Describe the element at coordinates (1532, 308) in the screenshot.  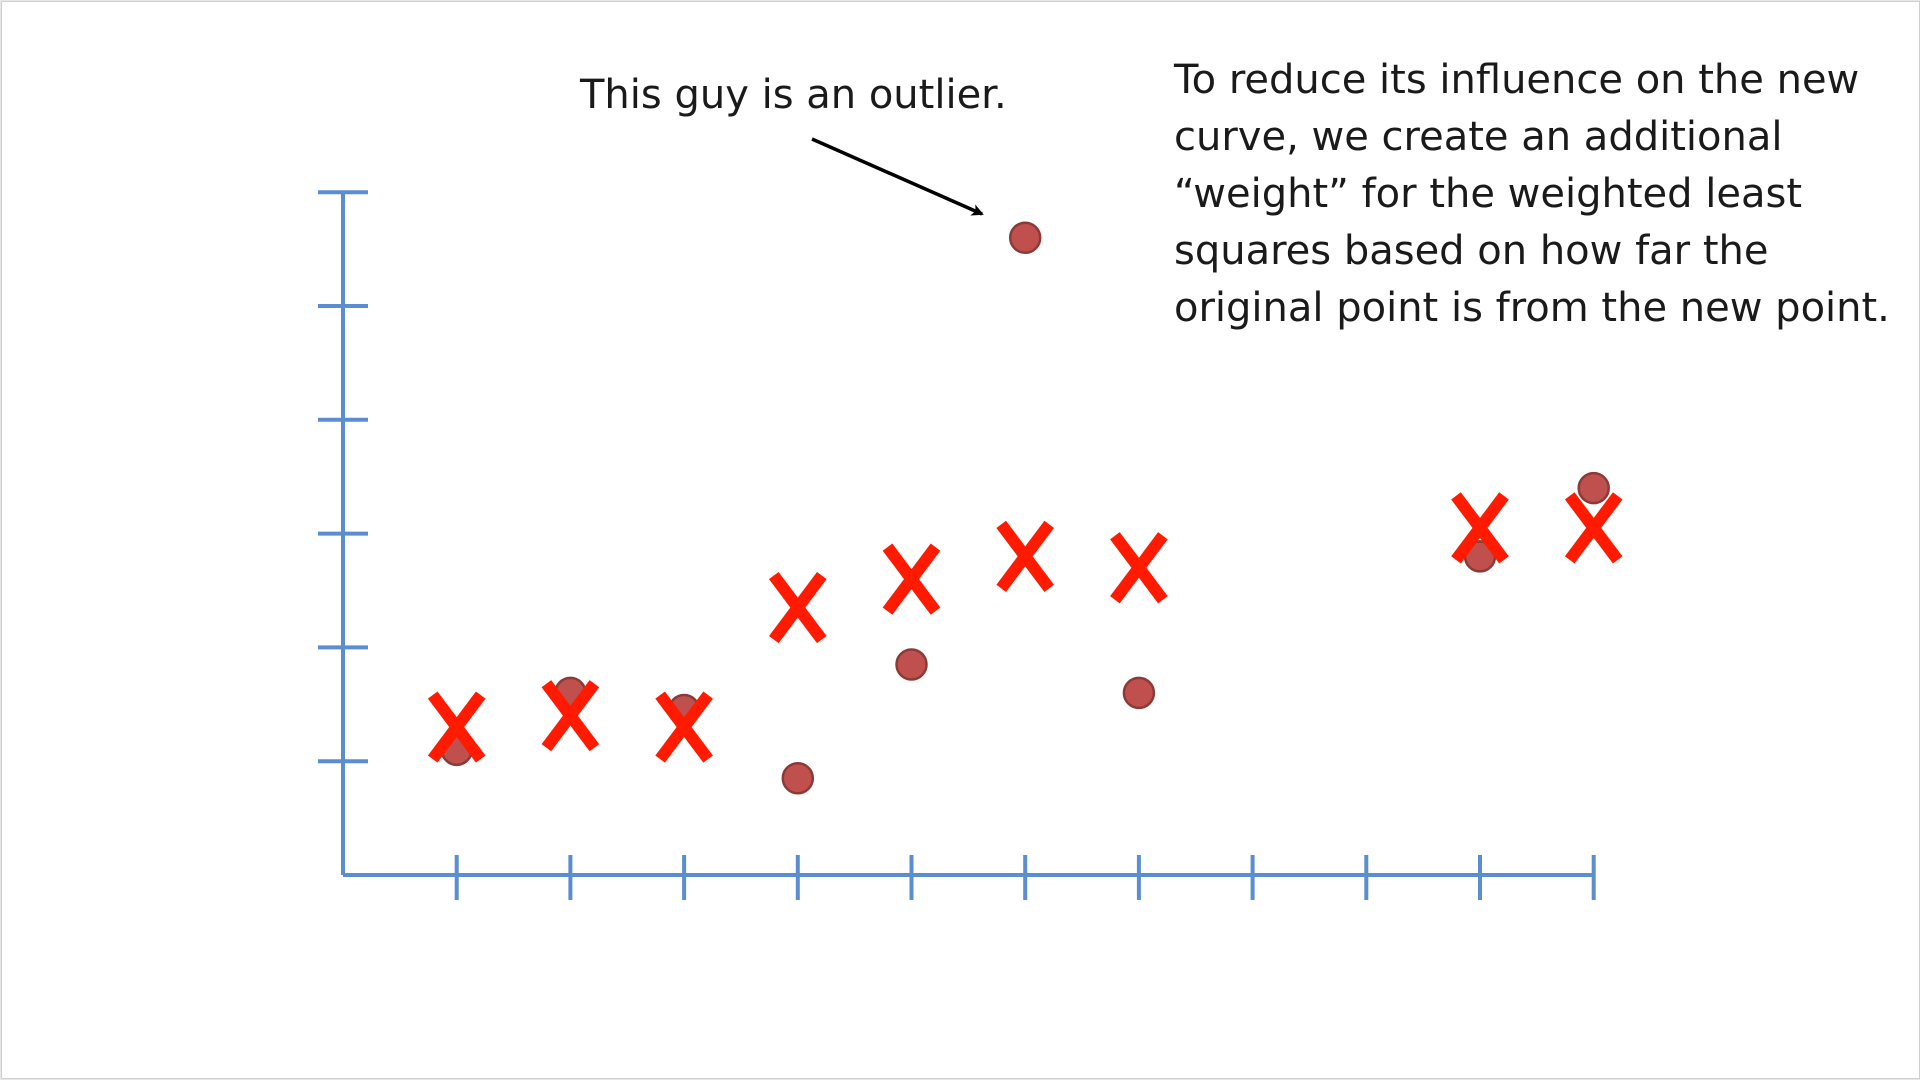
I see `note-line: original point is from the new point.` at that location.